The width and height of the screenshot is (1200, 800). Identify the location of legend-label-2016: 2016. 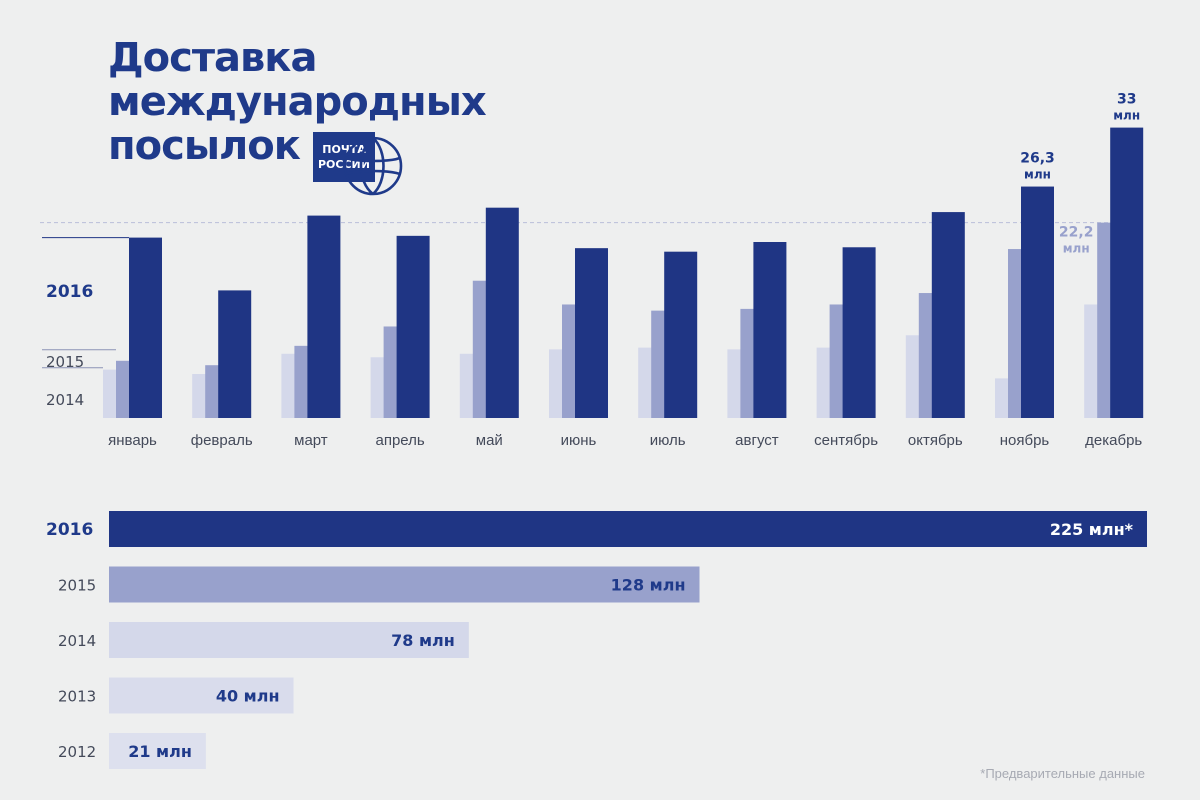
(69, 292).